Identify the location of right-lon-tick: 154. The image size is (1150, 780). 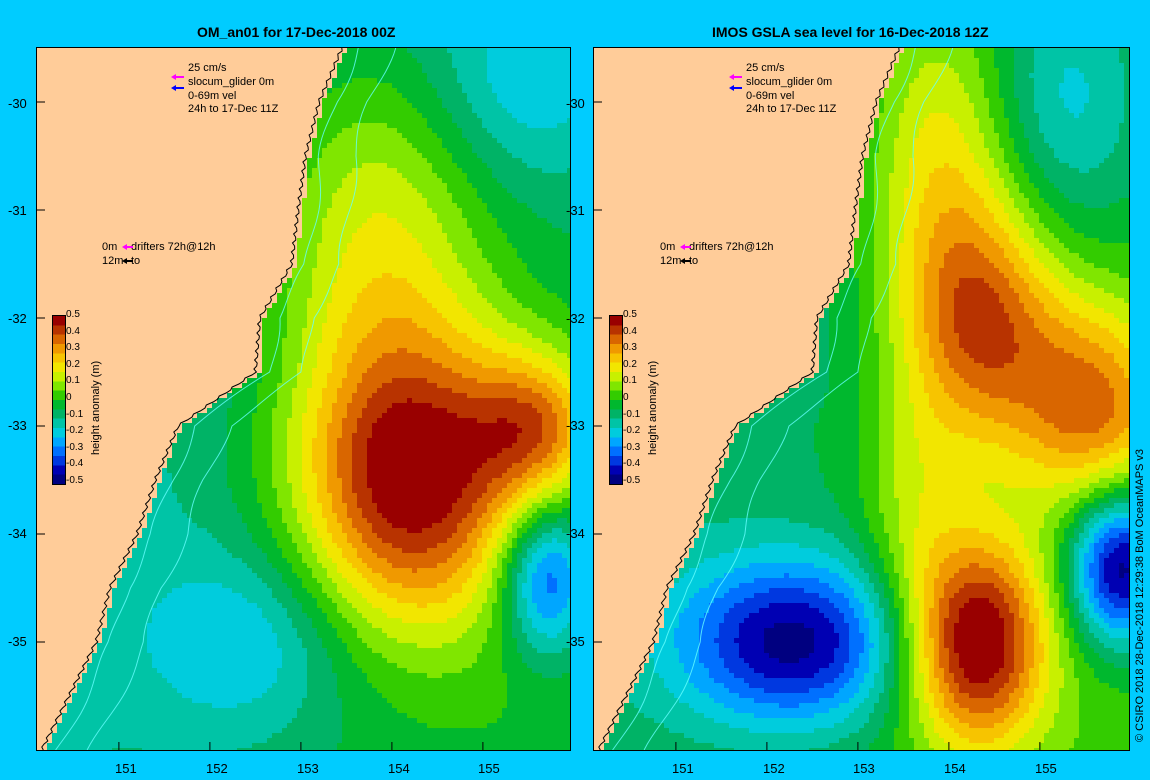
(955, 768).